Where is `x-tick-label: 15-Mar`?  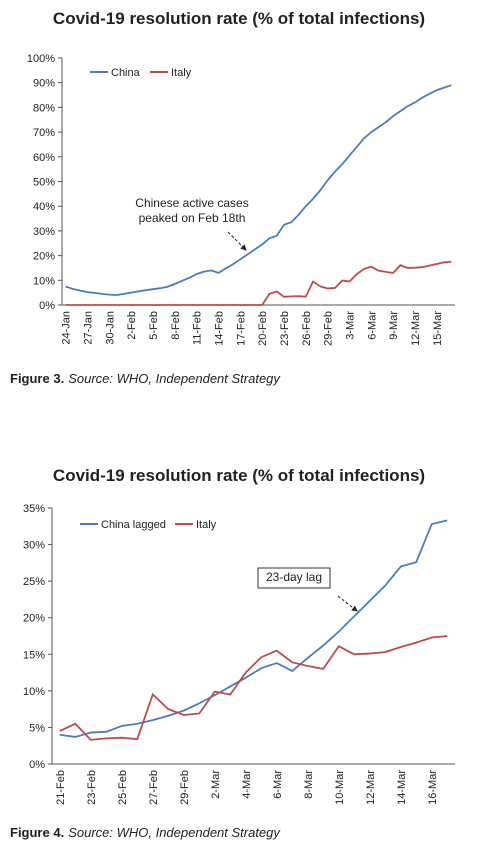 x-tick-label: 15-Mar is located at coordinates (438, 328).